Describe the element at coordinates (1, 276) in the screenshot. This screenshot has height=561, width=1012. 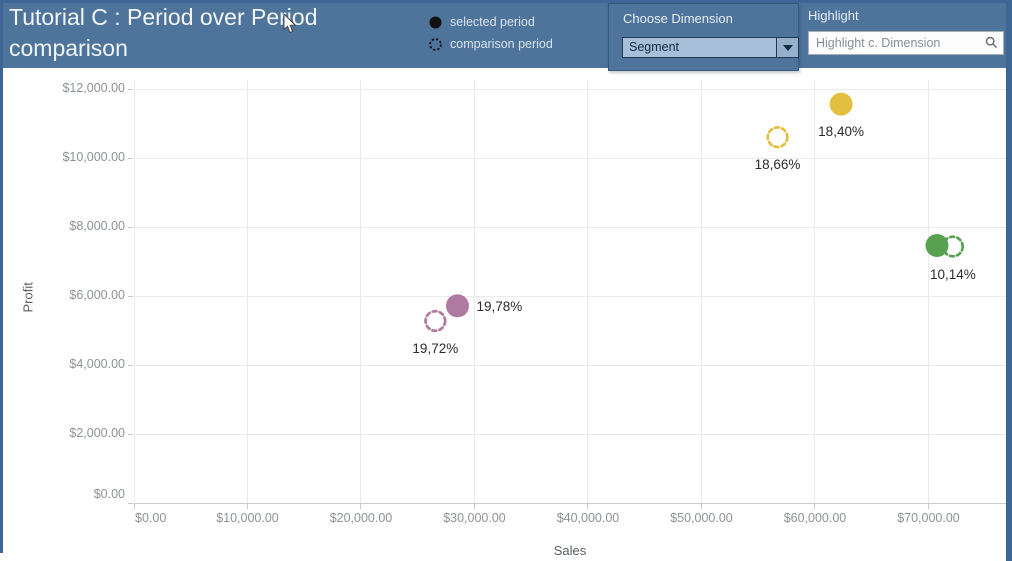
I see `window-border-left` at that location.